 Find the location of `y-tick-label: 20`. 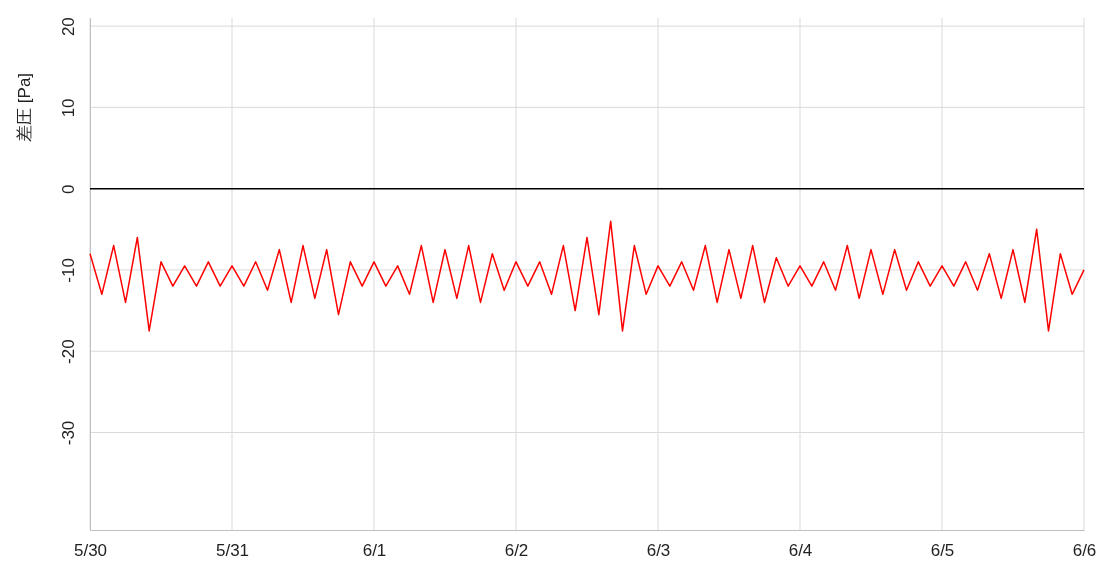

y-tick-label: 20 is located at coordinates (68, 27).